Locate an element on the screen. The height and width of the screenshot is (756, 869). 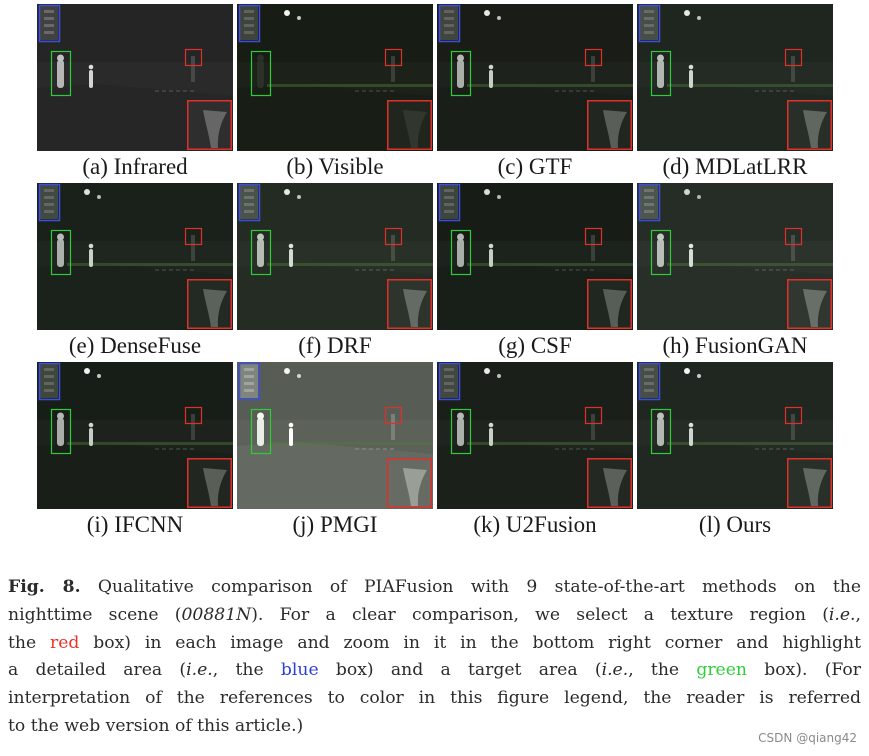
caption-text: box) and a target area ( is located at coordinates (460, 670).